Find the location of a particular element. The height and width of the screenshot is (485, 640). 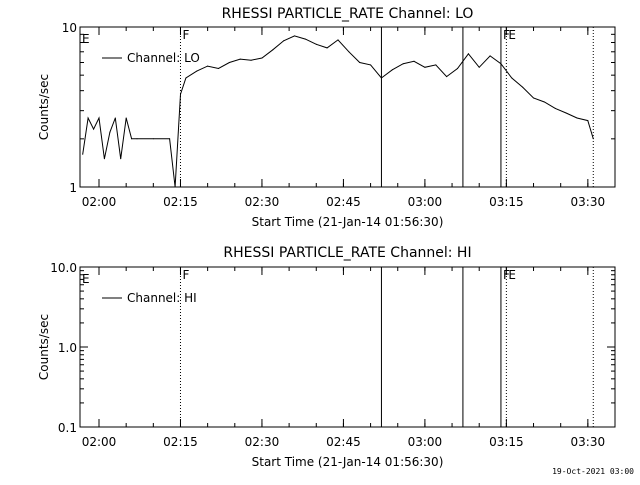

panel-1-y-axis-label: Counts/sec is located at coordinates (44, 107).